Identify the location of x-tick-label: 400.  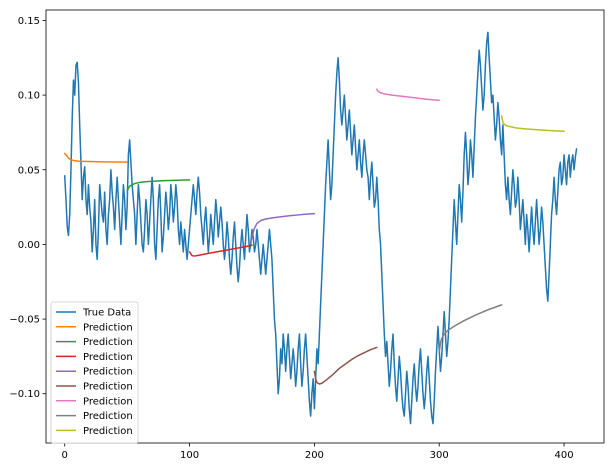
(564, 455).